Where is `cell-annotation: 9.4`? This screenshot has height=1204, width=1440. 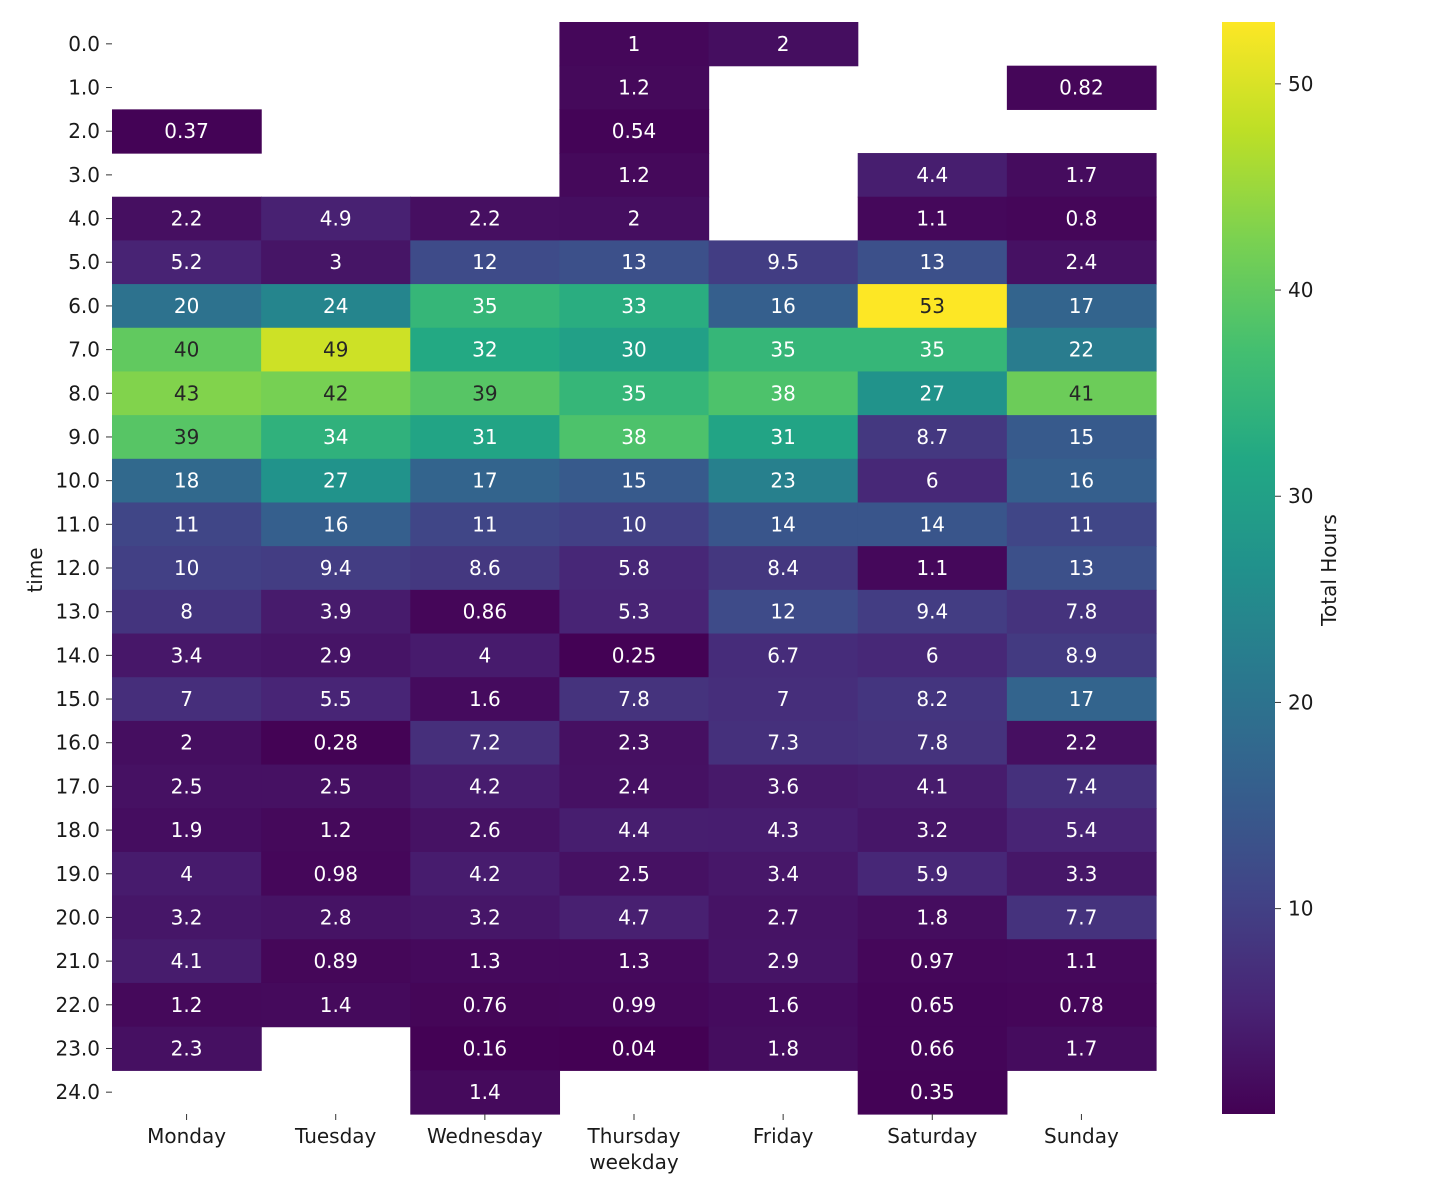
cell-annotation: 9.4 is located at coordinates (932, 612).